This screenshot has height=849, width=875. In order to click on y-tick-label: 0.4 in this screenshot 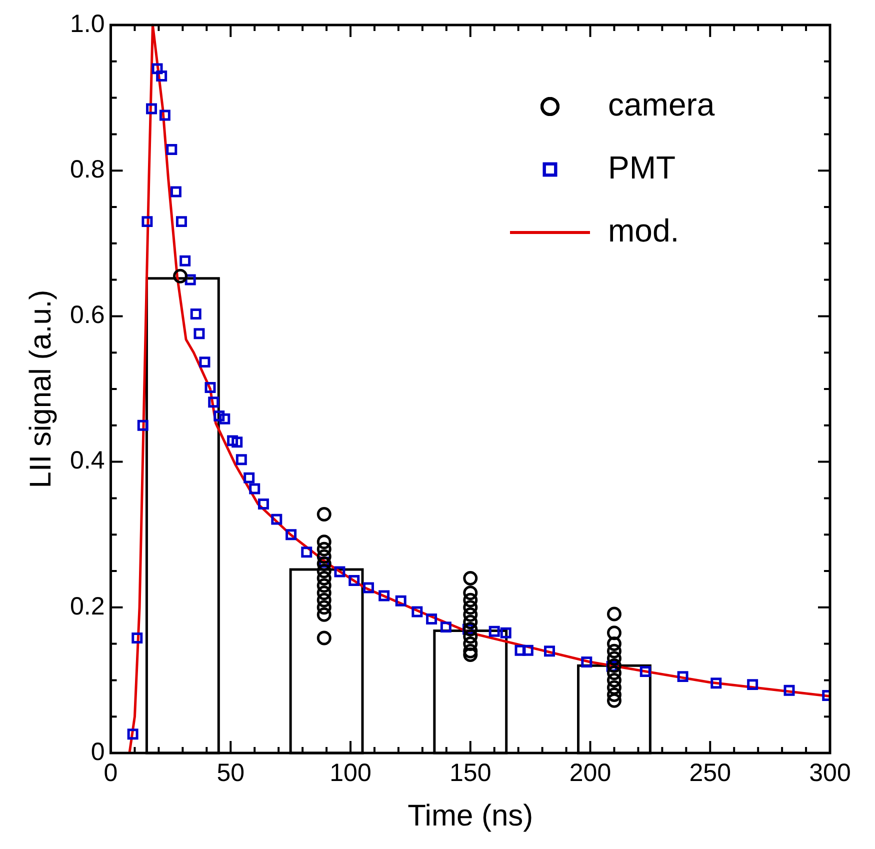, I will do `click(87, 460)`.